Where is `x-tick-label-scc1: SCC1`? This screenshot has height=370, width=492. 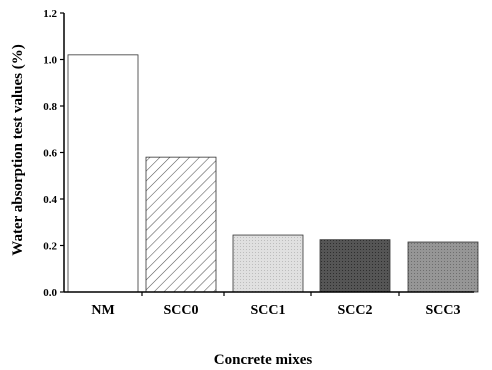
x-tick-label-scc1: SCC1 is located at coordinates (267, 310).